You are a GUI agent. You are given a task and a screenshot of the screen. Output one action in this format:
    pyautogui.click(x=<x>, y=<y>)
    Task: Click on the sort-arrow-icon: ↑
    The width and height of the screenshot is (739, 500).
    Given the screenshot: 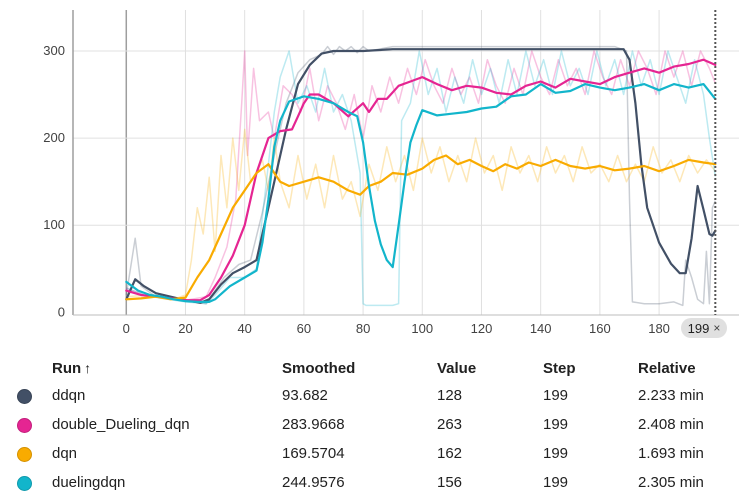 What is the action you would take?
    pyautogui.click(x=88, y=367)
    